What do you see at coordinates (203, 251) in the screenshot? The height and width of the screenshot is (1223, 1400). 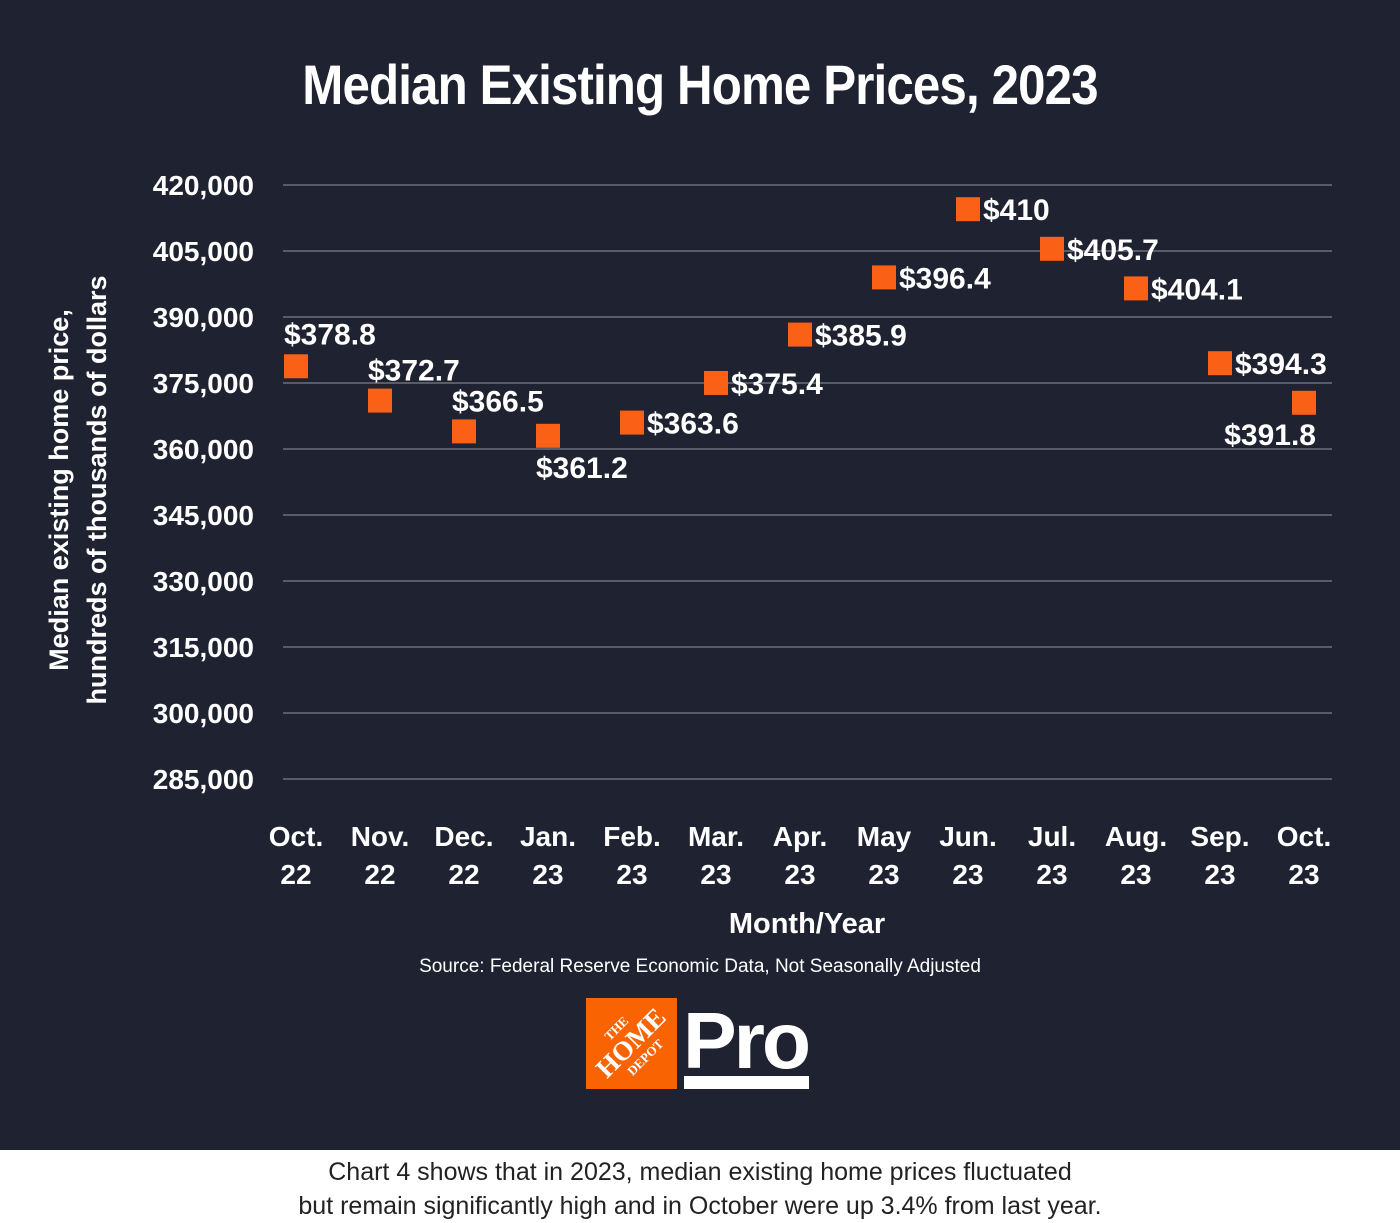 I see `y-tick-label: 405,000` at bounding box center [203, 251].